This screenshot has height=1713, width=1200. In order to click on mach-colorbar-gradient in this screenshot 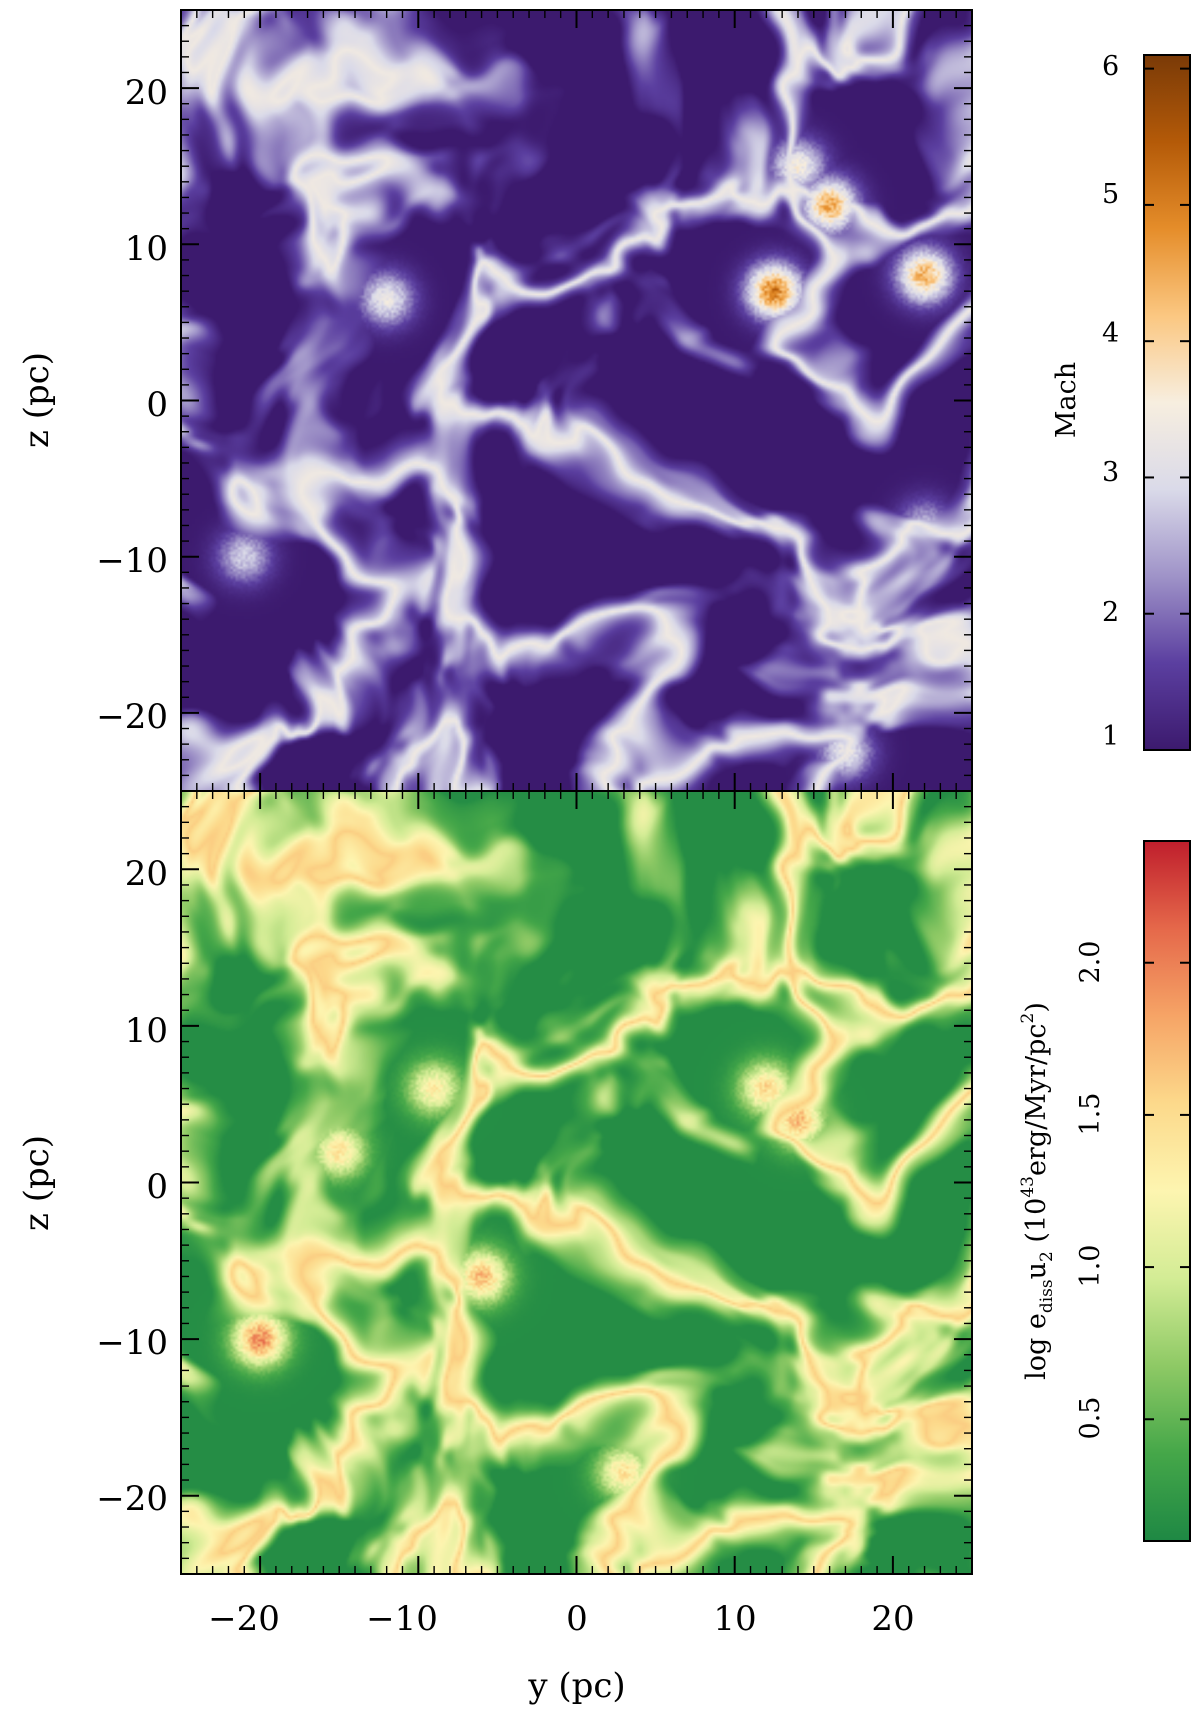, I will do `click(1167, 402)`.